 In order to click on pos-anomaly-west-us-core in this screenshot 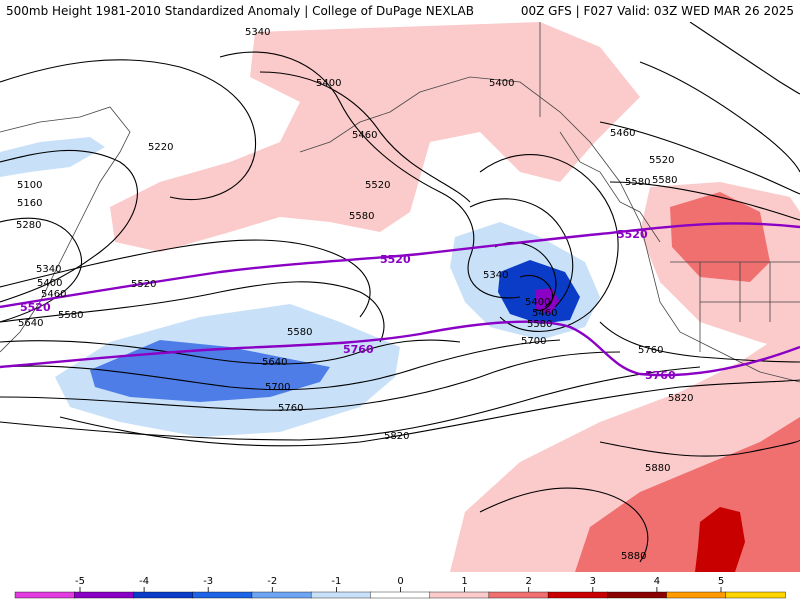, I will do `click(720, 237)`.